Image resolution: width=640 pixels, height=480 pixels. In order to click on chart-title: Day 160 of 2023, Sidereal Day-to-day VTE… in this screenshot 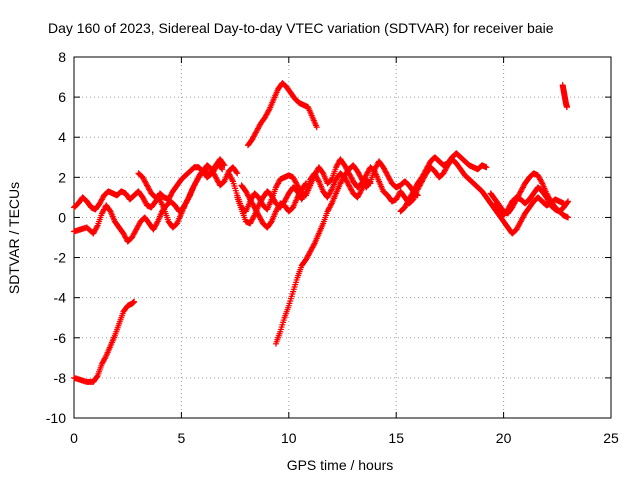, I will do `click(301, 28)`.